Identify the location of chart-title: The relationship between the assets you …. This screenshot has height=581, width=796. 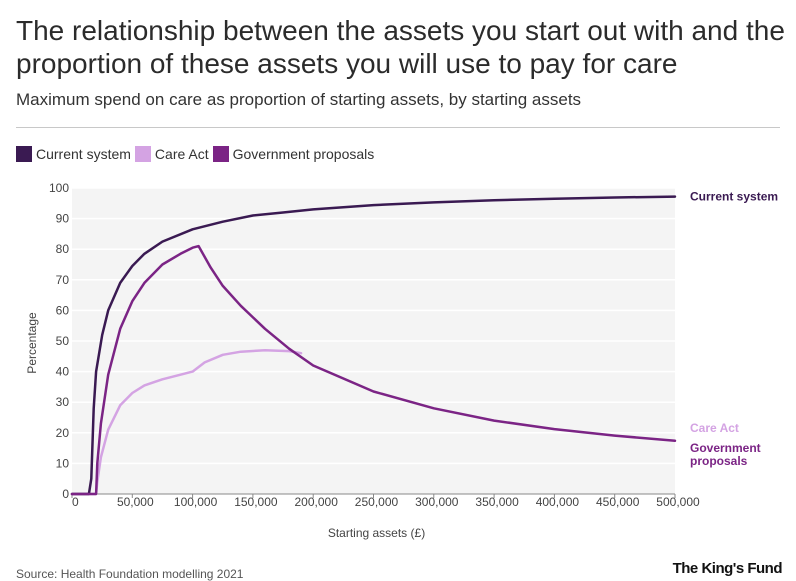
(400, 47).